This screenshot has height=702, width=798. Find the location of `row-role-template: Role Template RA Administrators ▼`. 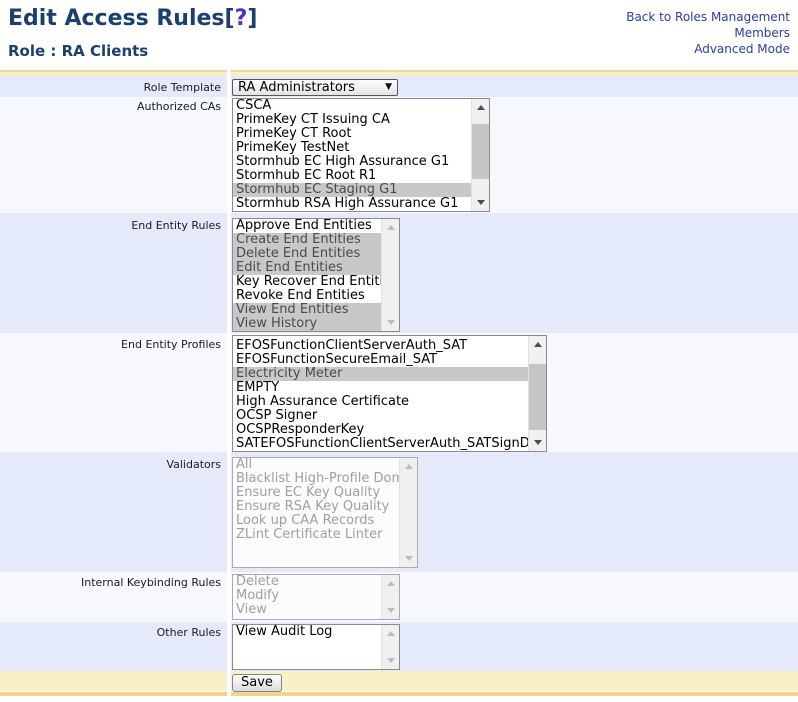

row-role-template: Role Template RA Administrators ▼ is located at coordinates (399, 86).